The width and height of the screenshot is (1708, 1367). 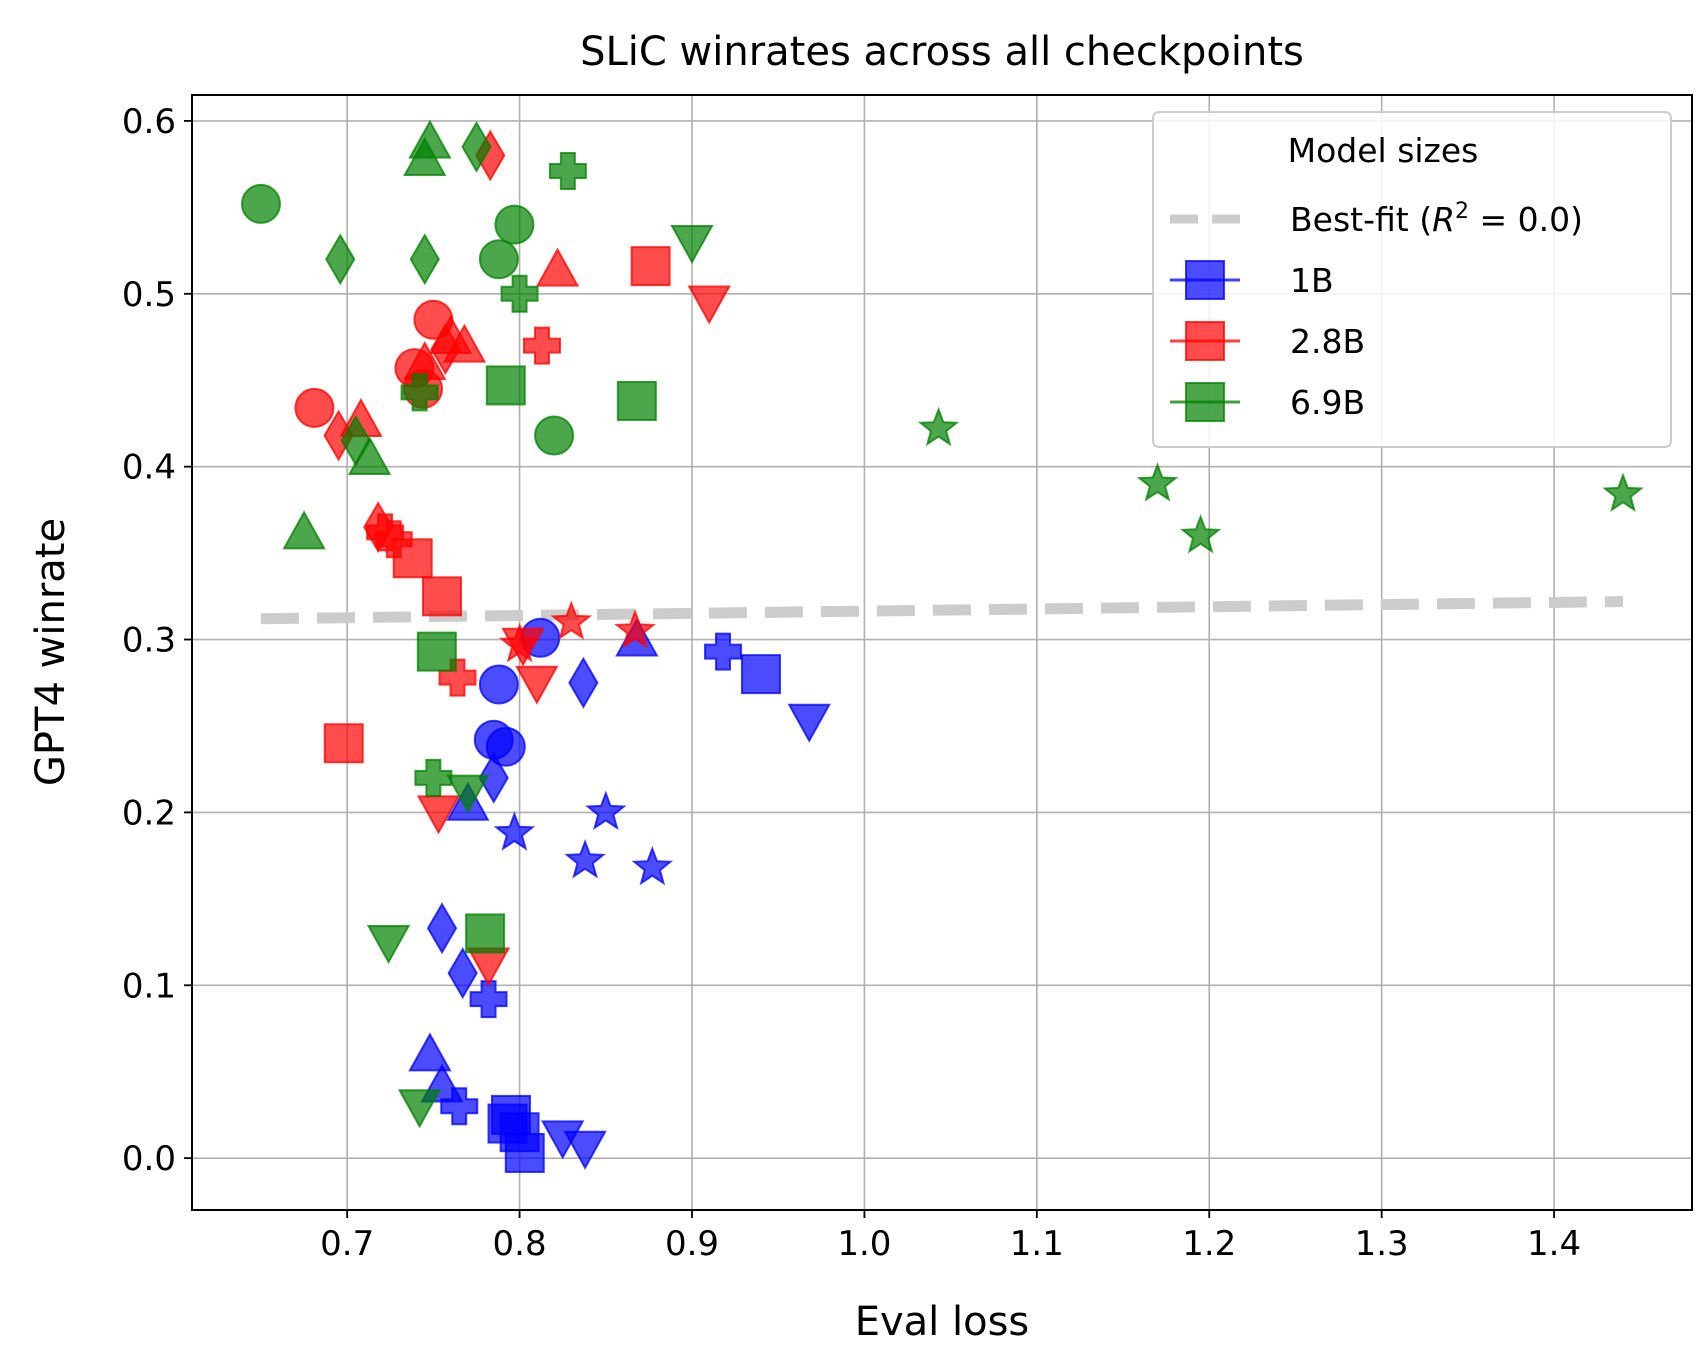 What do you see at coordinates (1382, 1244) in the screenshot?
I see `x-tick-label: 1.3` at bounding box center [1382, 1244].